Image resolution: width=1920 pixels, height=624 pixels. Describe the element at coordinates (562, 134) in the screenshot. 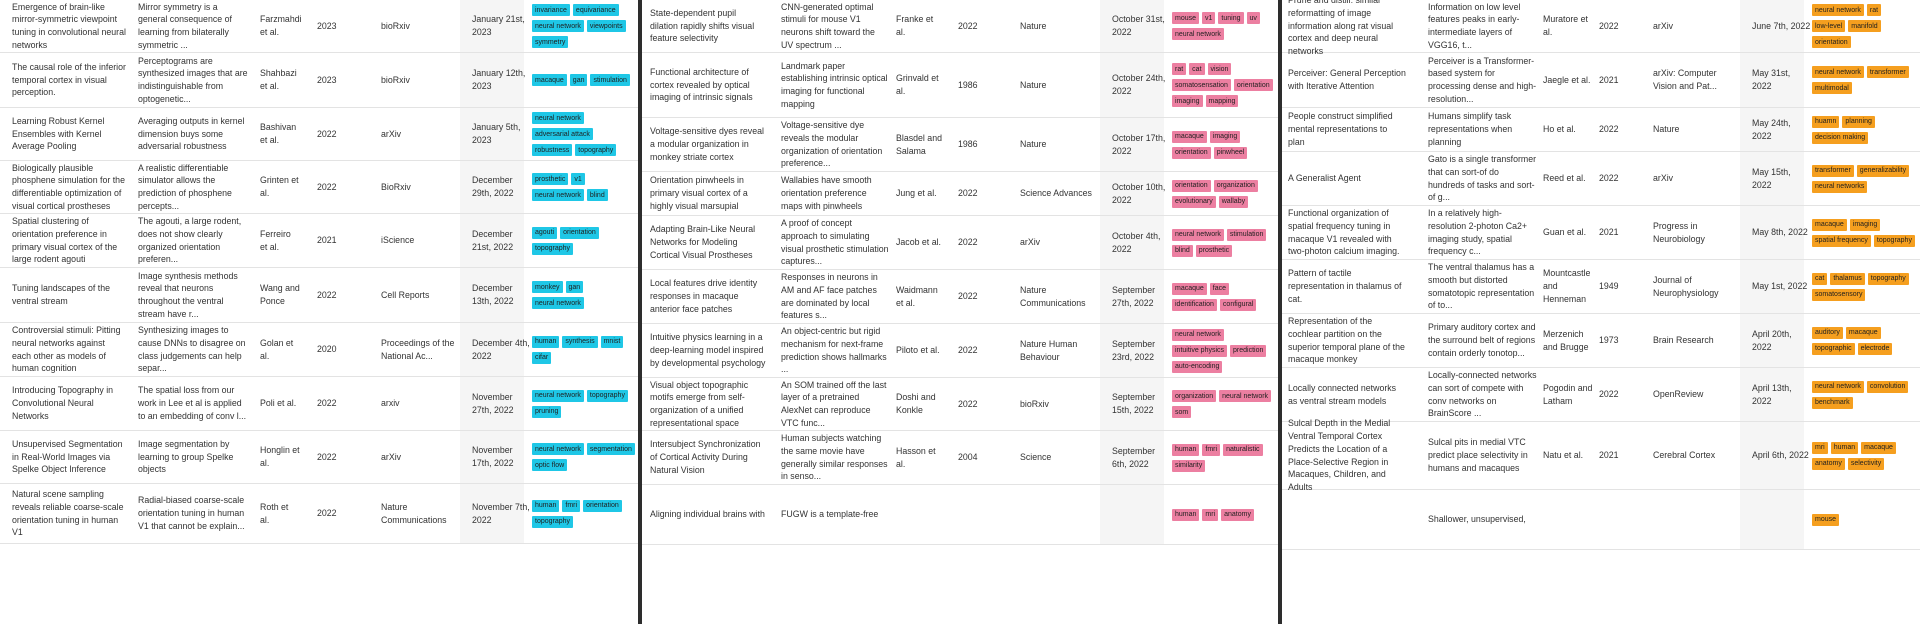

I see `tag-chip: adversarial attack` at that location.